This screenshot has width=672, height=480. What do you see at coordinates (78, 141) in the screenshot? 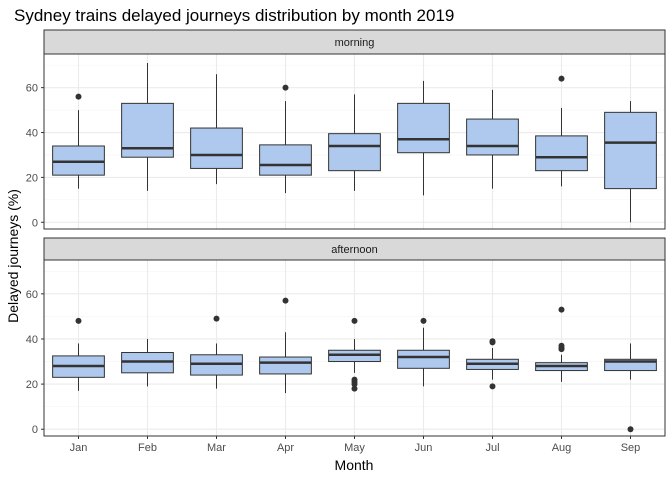
I see `boxplot-morning-Jan` at bounding box center [78, 141].